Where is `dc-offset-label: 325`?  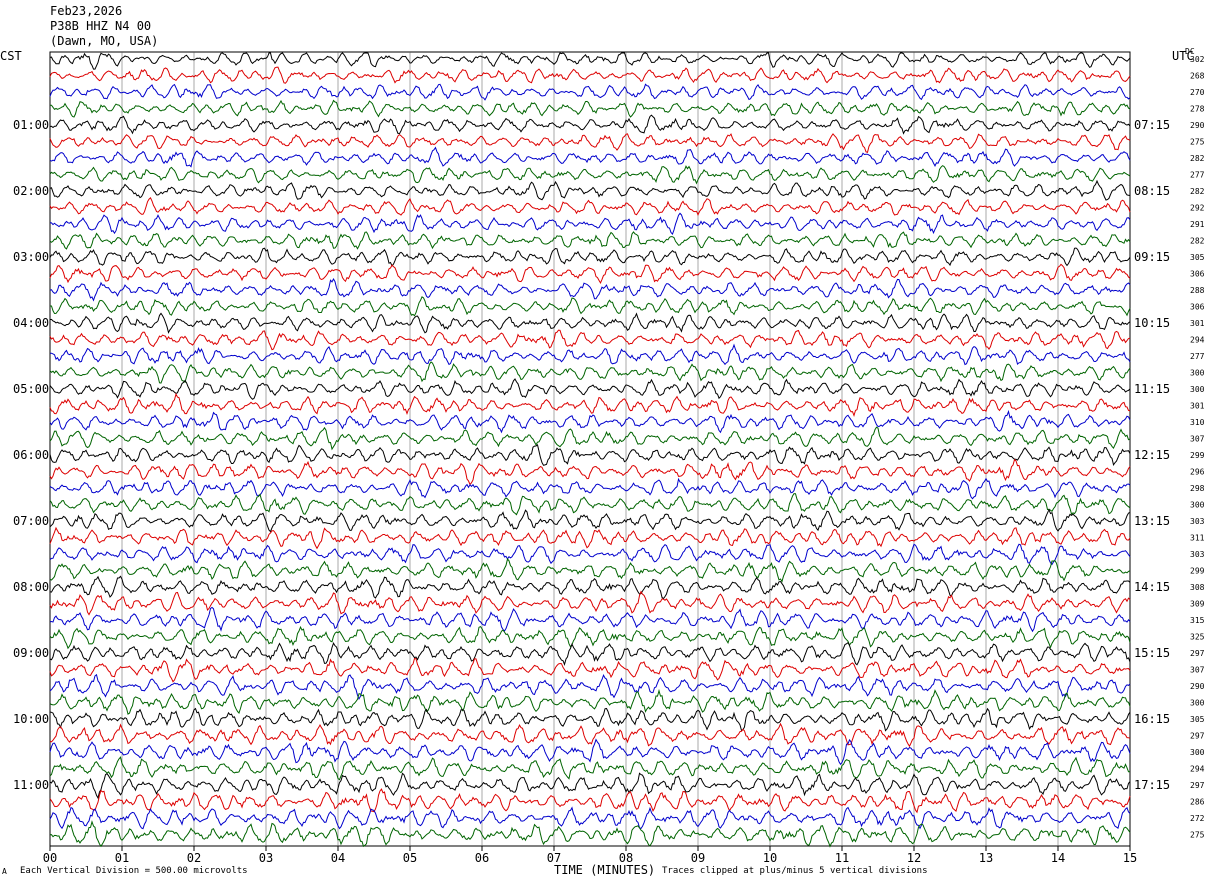
dc-offset-label: 325 is located at coordinates (1197, 637).